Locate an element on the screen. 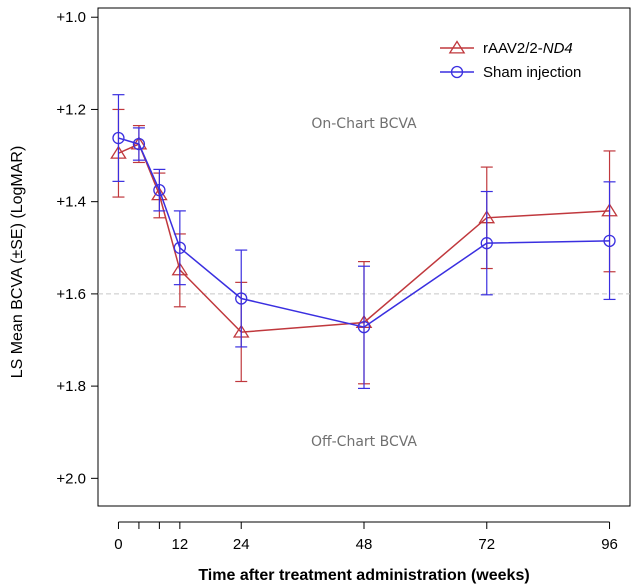  x-tick-label: 24 is located at coordinates (241, 544).